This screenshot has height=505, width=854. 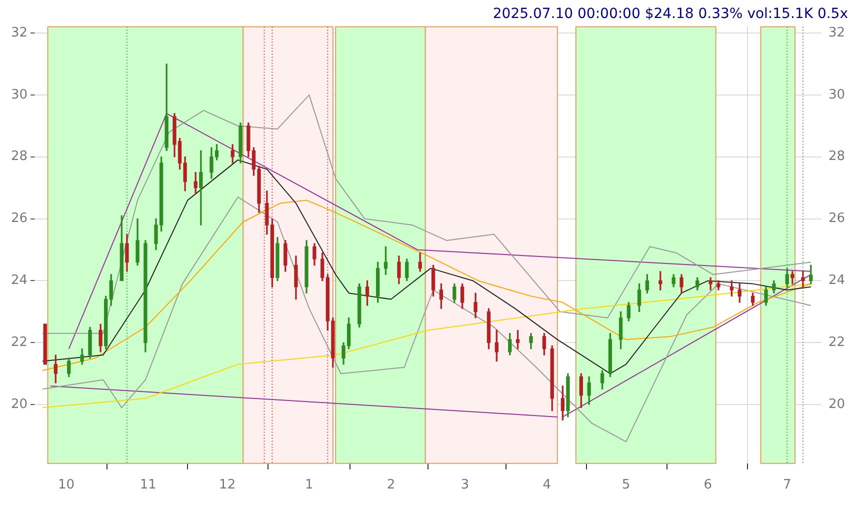 What do you see at coordinates (19, 218) in the screenshot?
I see `y-tick-label: 26` at bounding box center [19, 218].